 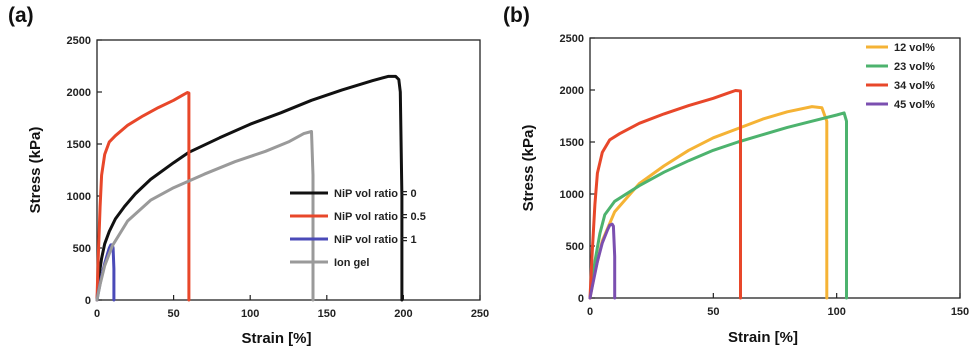 What do you see at coordinates (403, 314) in the screenshot?
I see `x-tick-label: 200` at bounding box center [403, 314].